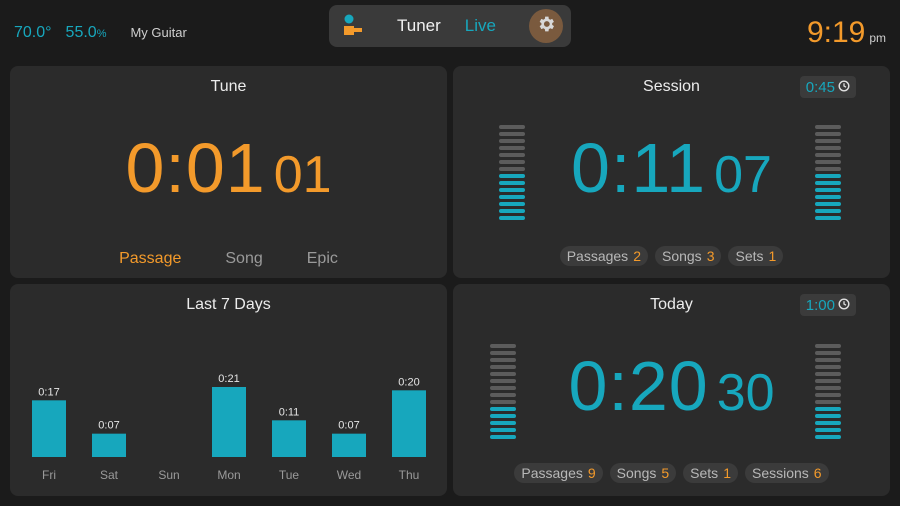 This screenshot has width=900, height=506. Describe the element at coordinates (836, 32) in the screenshot. I see `clock-time: 9:19` at that location.